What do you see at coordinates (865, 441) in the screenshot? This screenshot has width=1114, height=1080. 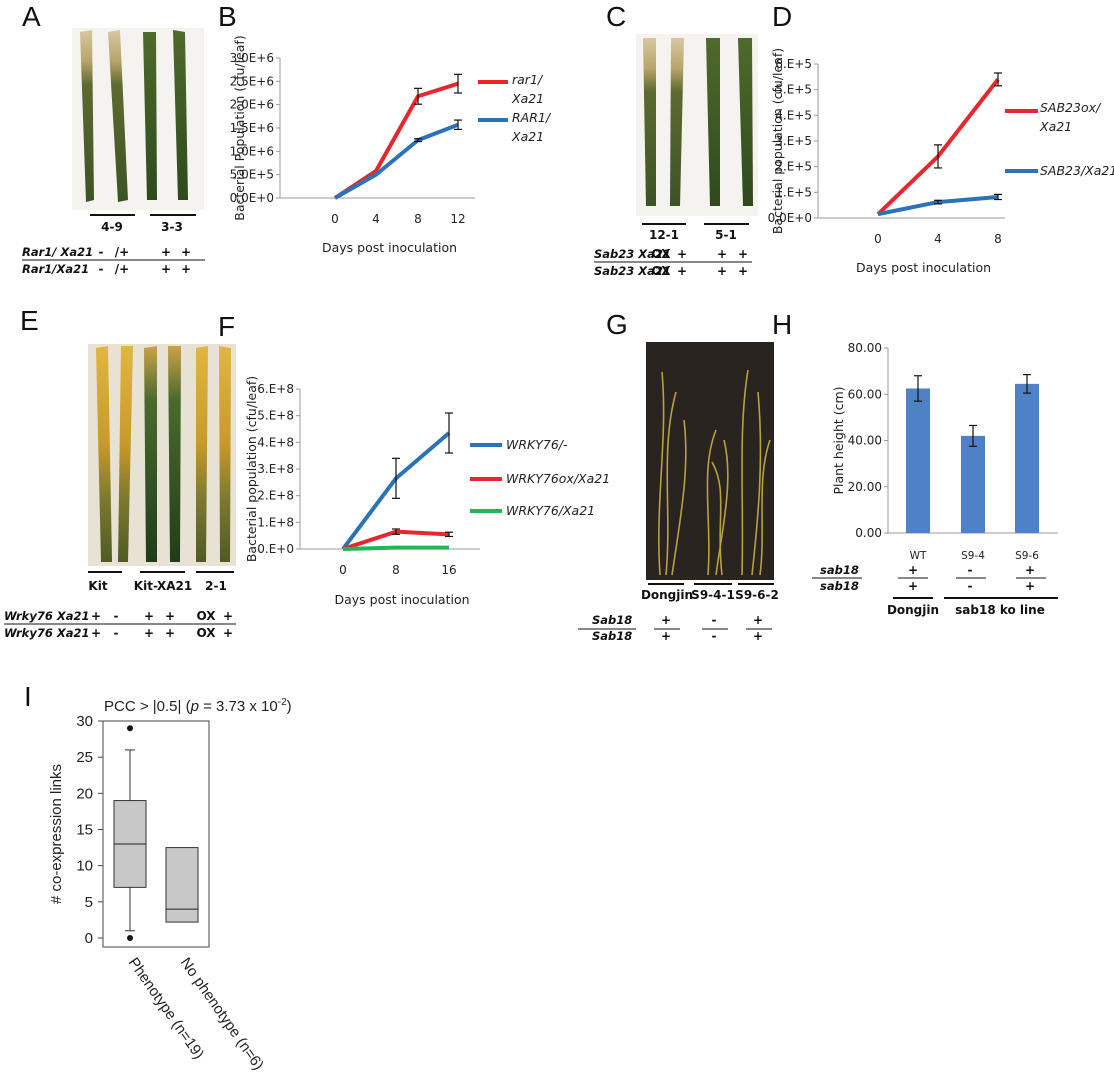 I see `y-tick-label: 40.00` at bounding box center [865, 441].